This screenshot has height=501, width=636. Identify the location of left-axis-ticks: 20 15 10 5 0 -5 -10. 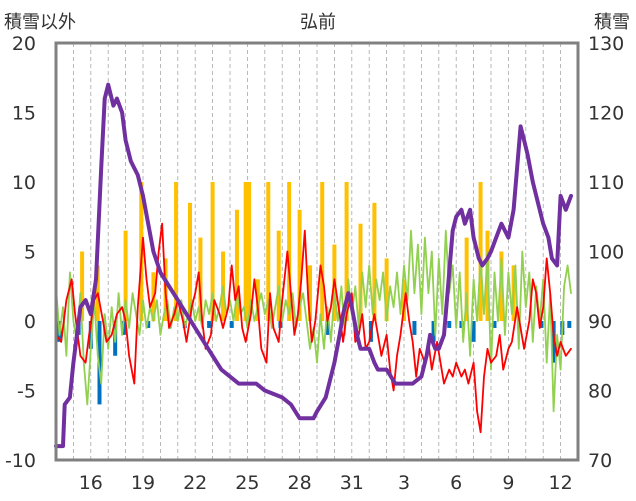
(20, 252).